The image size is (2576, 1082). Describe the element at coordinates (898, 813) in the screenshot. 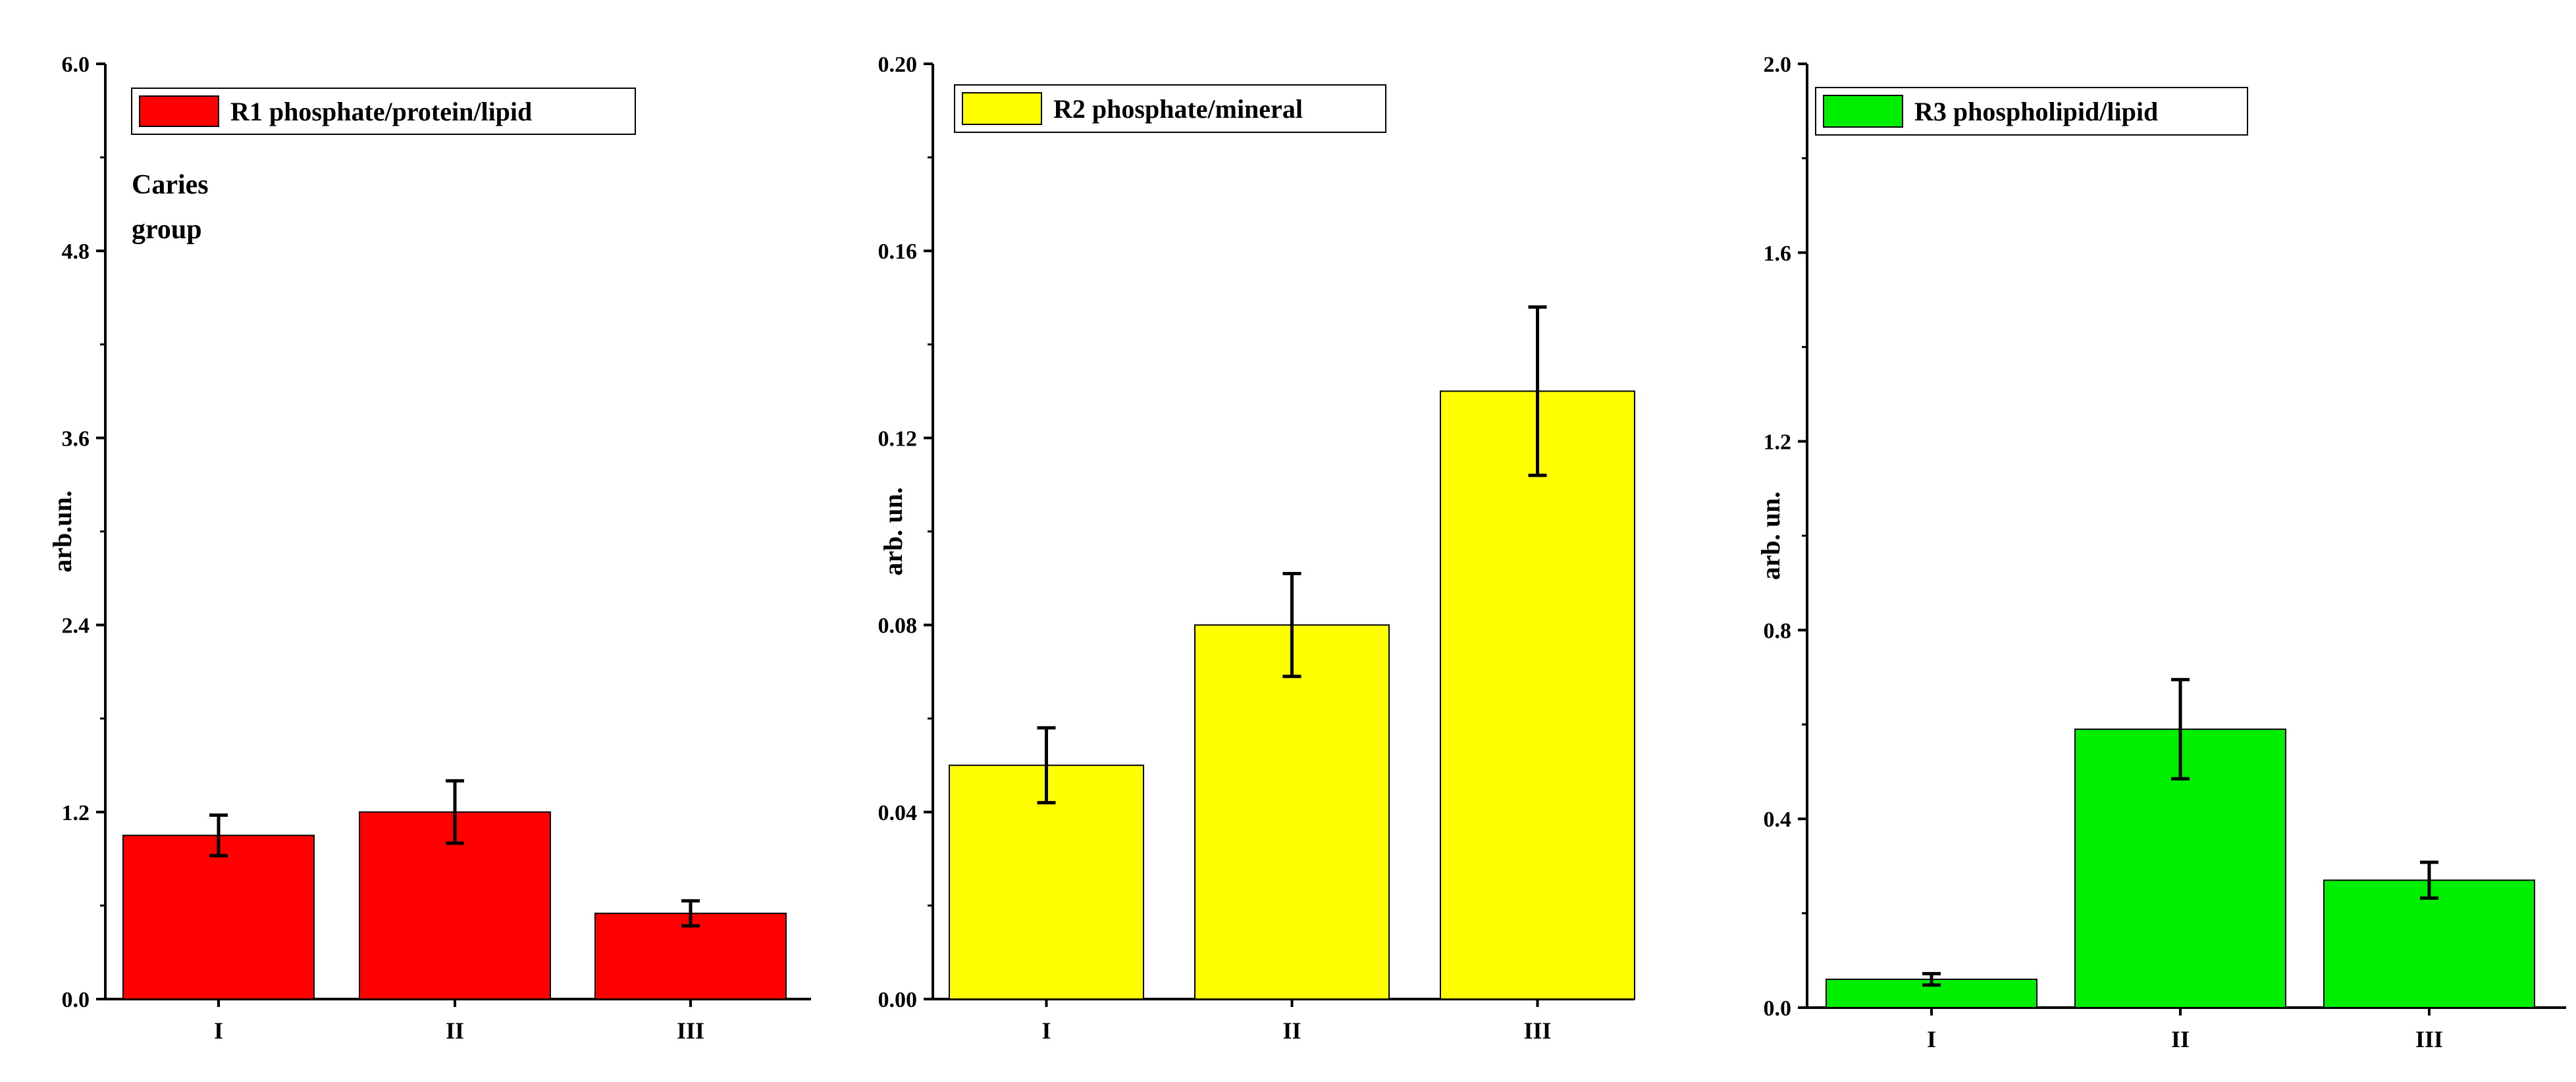

I see `y-tick-label: 0.04` at that location.